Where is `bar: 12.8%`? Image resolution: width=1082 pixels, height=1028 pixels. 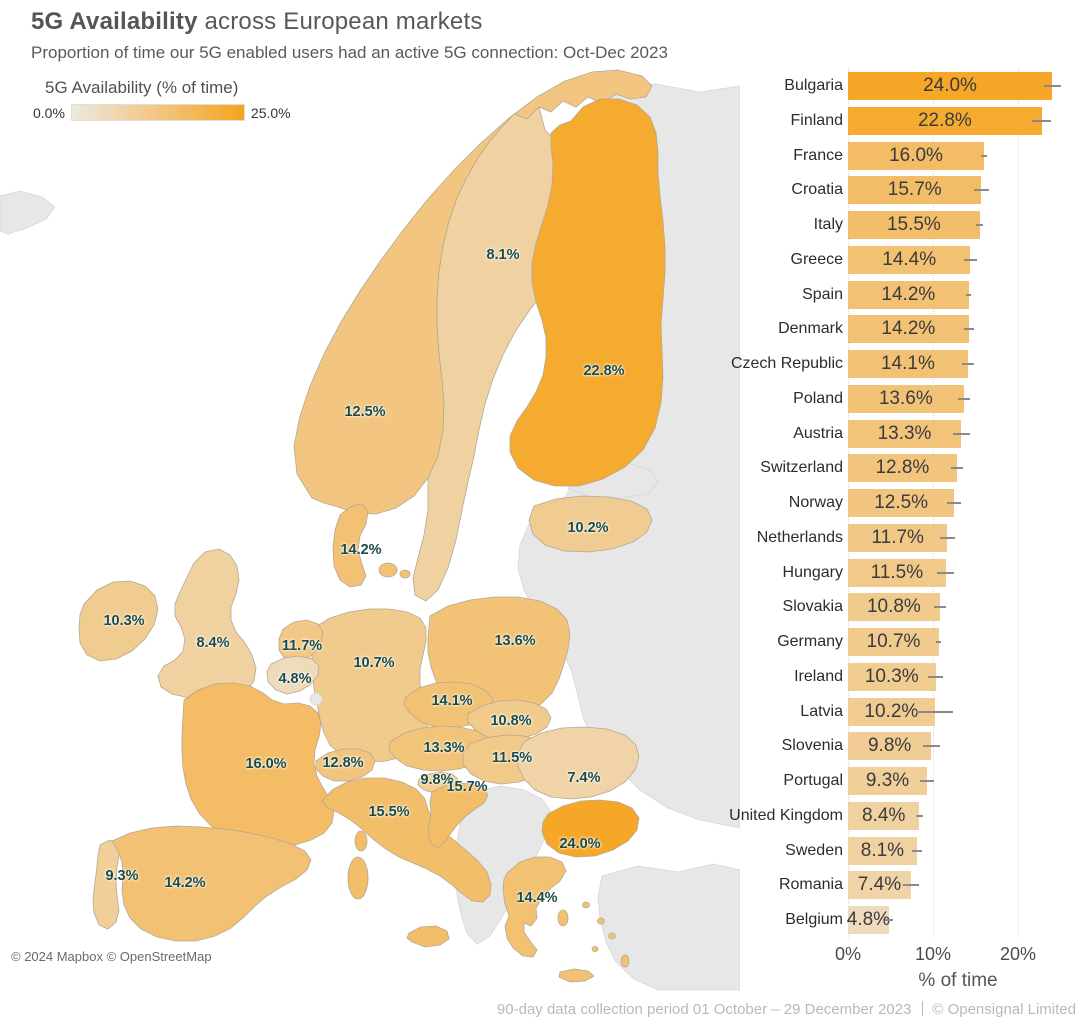 bar: 12.8% is located at coordinates (902, 468).